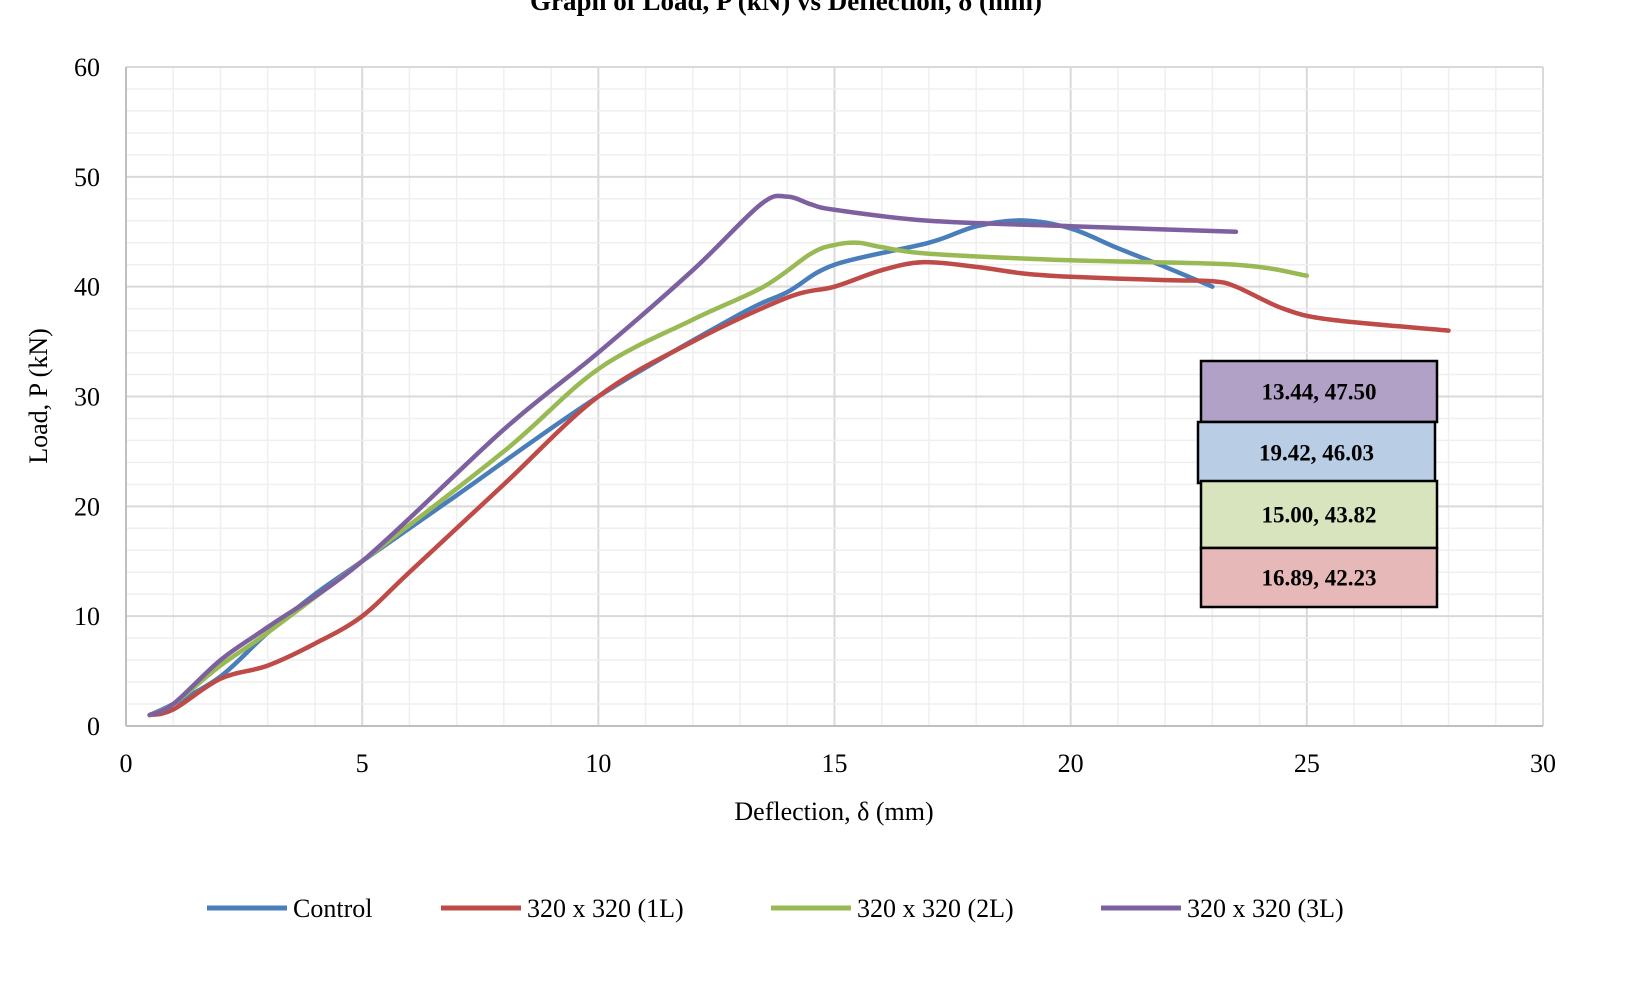  What do you see at coordinates (87, 506) in the screenshot?
I see `y-tick-label: 20` at bounding box center [87, 506].